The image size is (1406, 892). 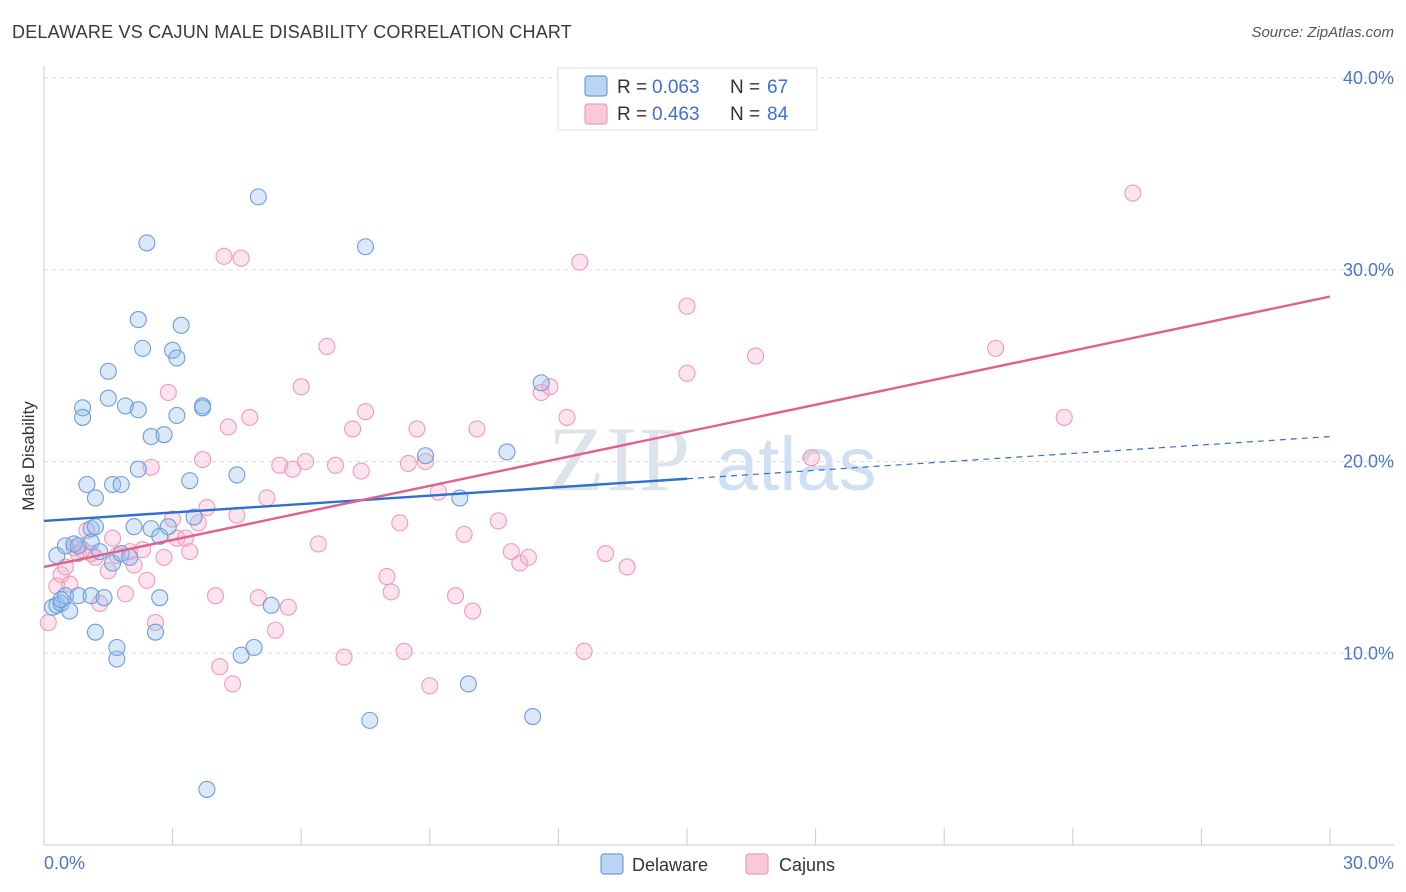 I want to click on legend-box: R = 0.063 N = 67 R = 0.463 N = 84, so click(x=687, y=99).